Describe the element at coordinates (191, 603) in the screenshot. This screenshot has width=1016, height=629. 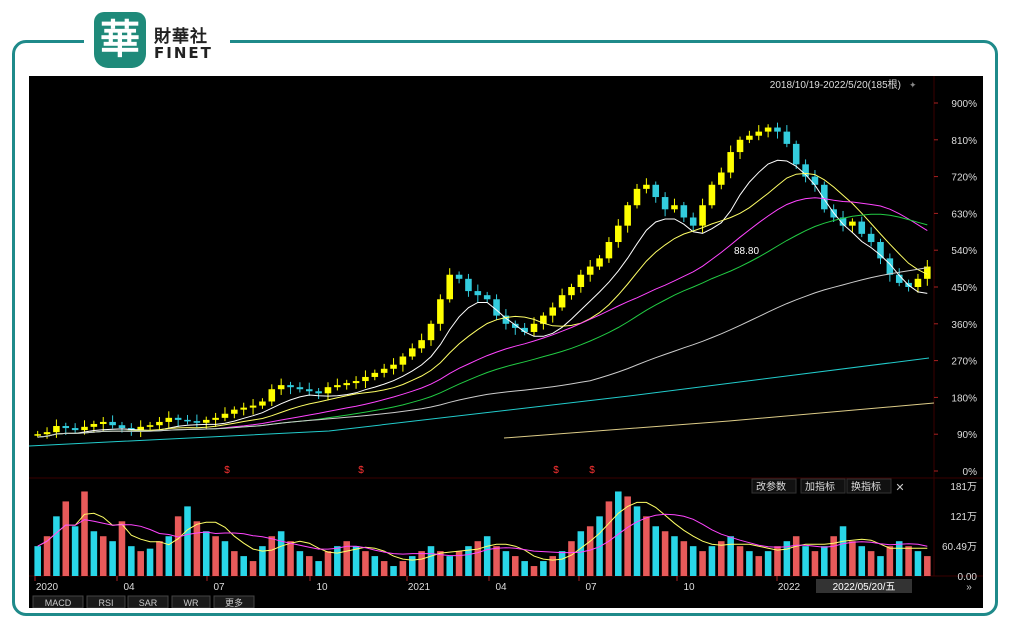
I see `indicator-tab-wr: WR` at that location.